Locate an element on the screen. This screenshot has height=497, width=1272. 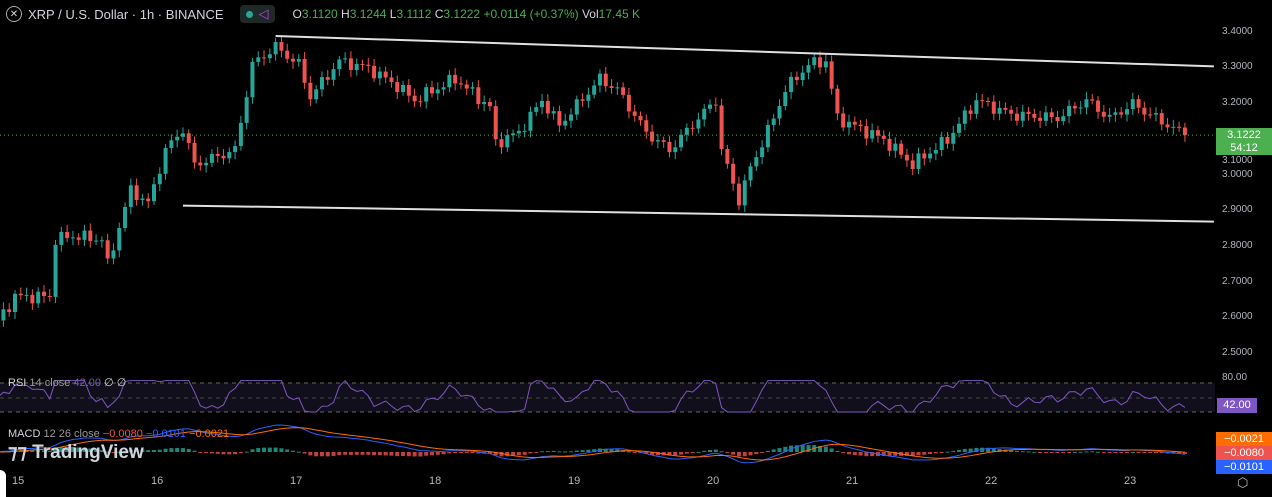
status-pill: ◁ is located at coordinates (257, 14).